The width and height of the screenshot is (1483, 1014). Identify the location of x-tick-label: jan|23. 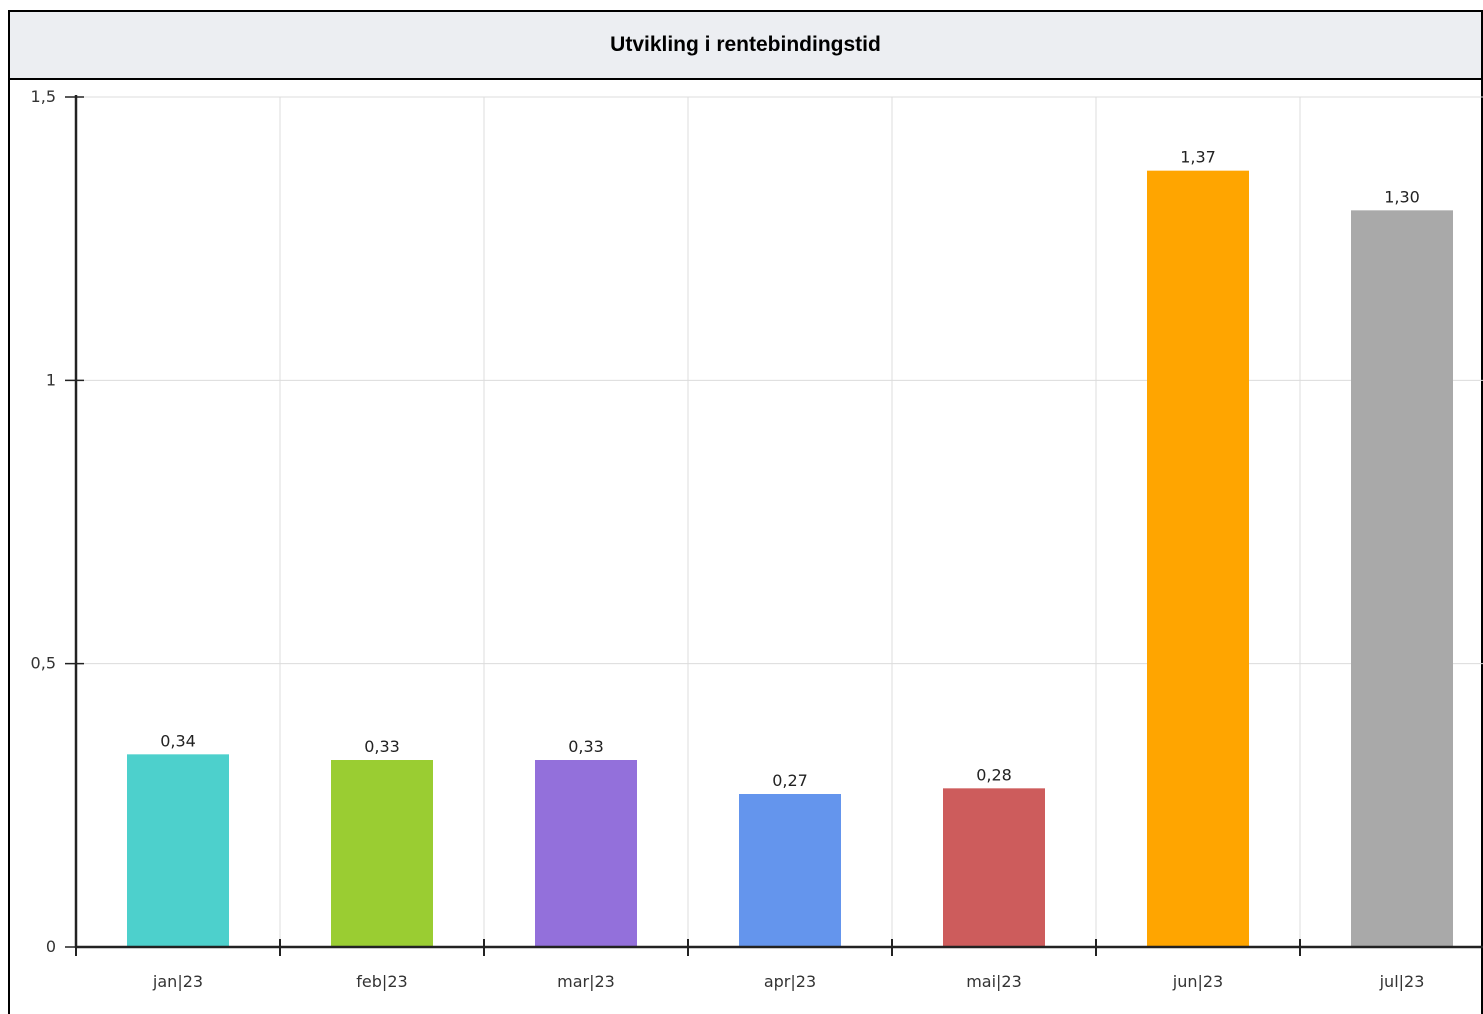
(177, 981).